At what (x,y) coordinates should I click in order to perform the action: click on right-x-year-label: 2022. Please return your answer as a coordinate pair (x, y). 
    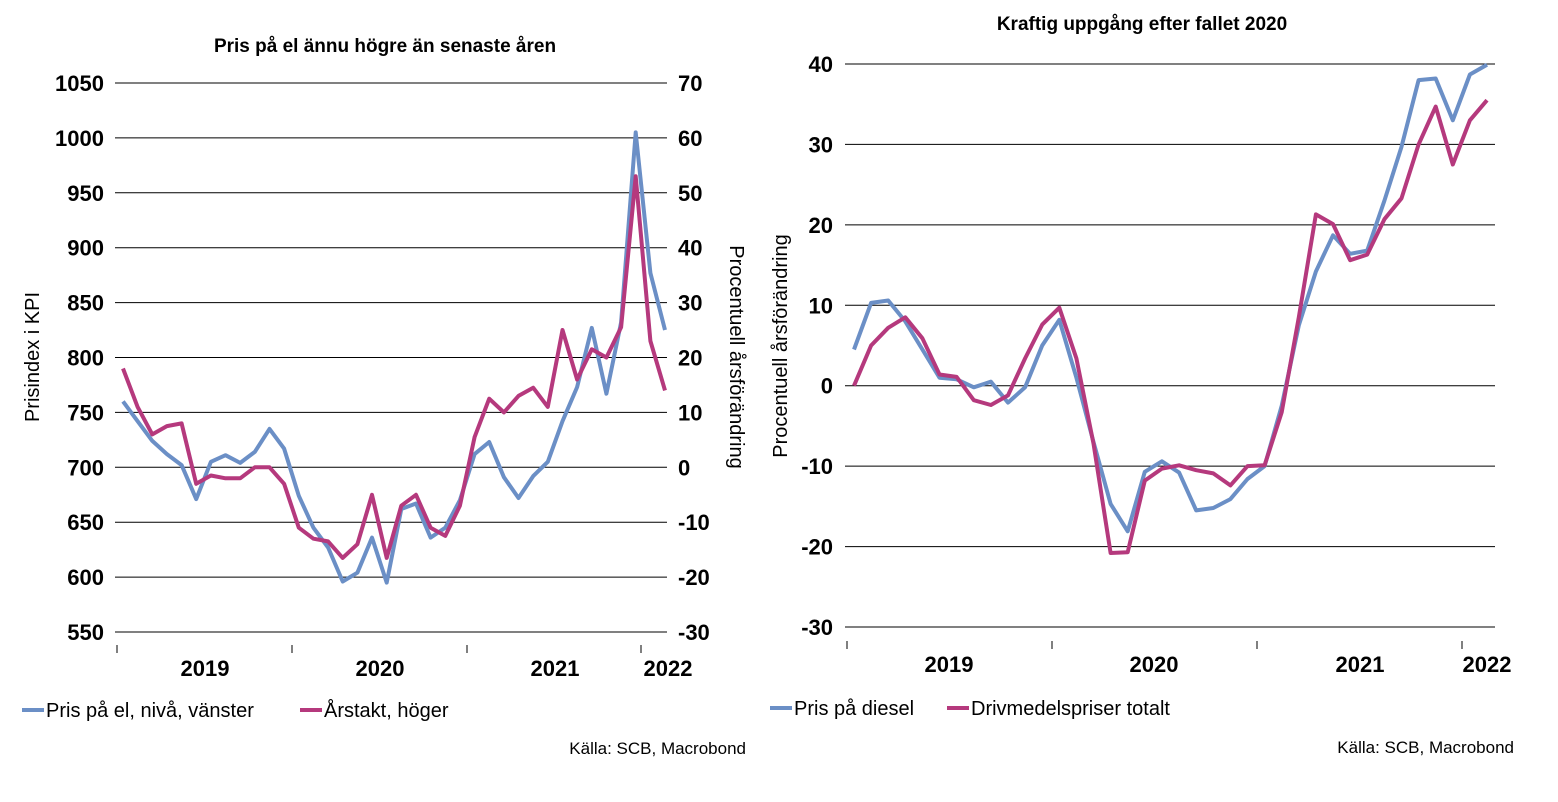
    Looking at the image, I should click on (1487, 664).